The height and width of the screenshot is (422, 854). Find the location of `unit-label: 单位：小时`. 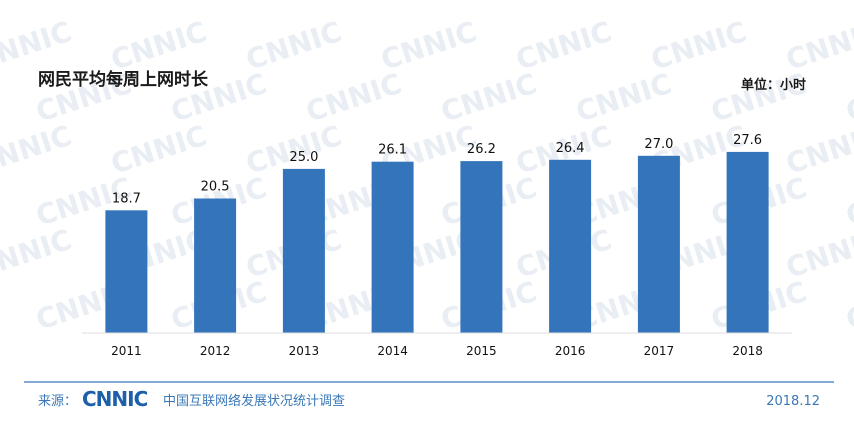

unit-label: 单位：小时 is located at coordinates (773, 85).